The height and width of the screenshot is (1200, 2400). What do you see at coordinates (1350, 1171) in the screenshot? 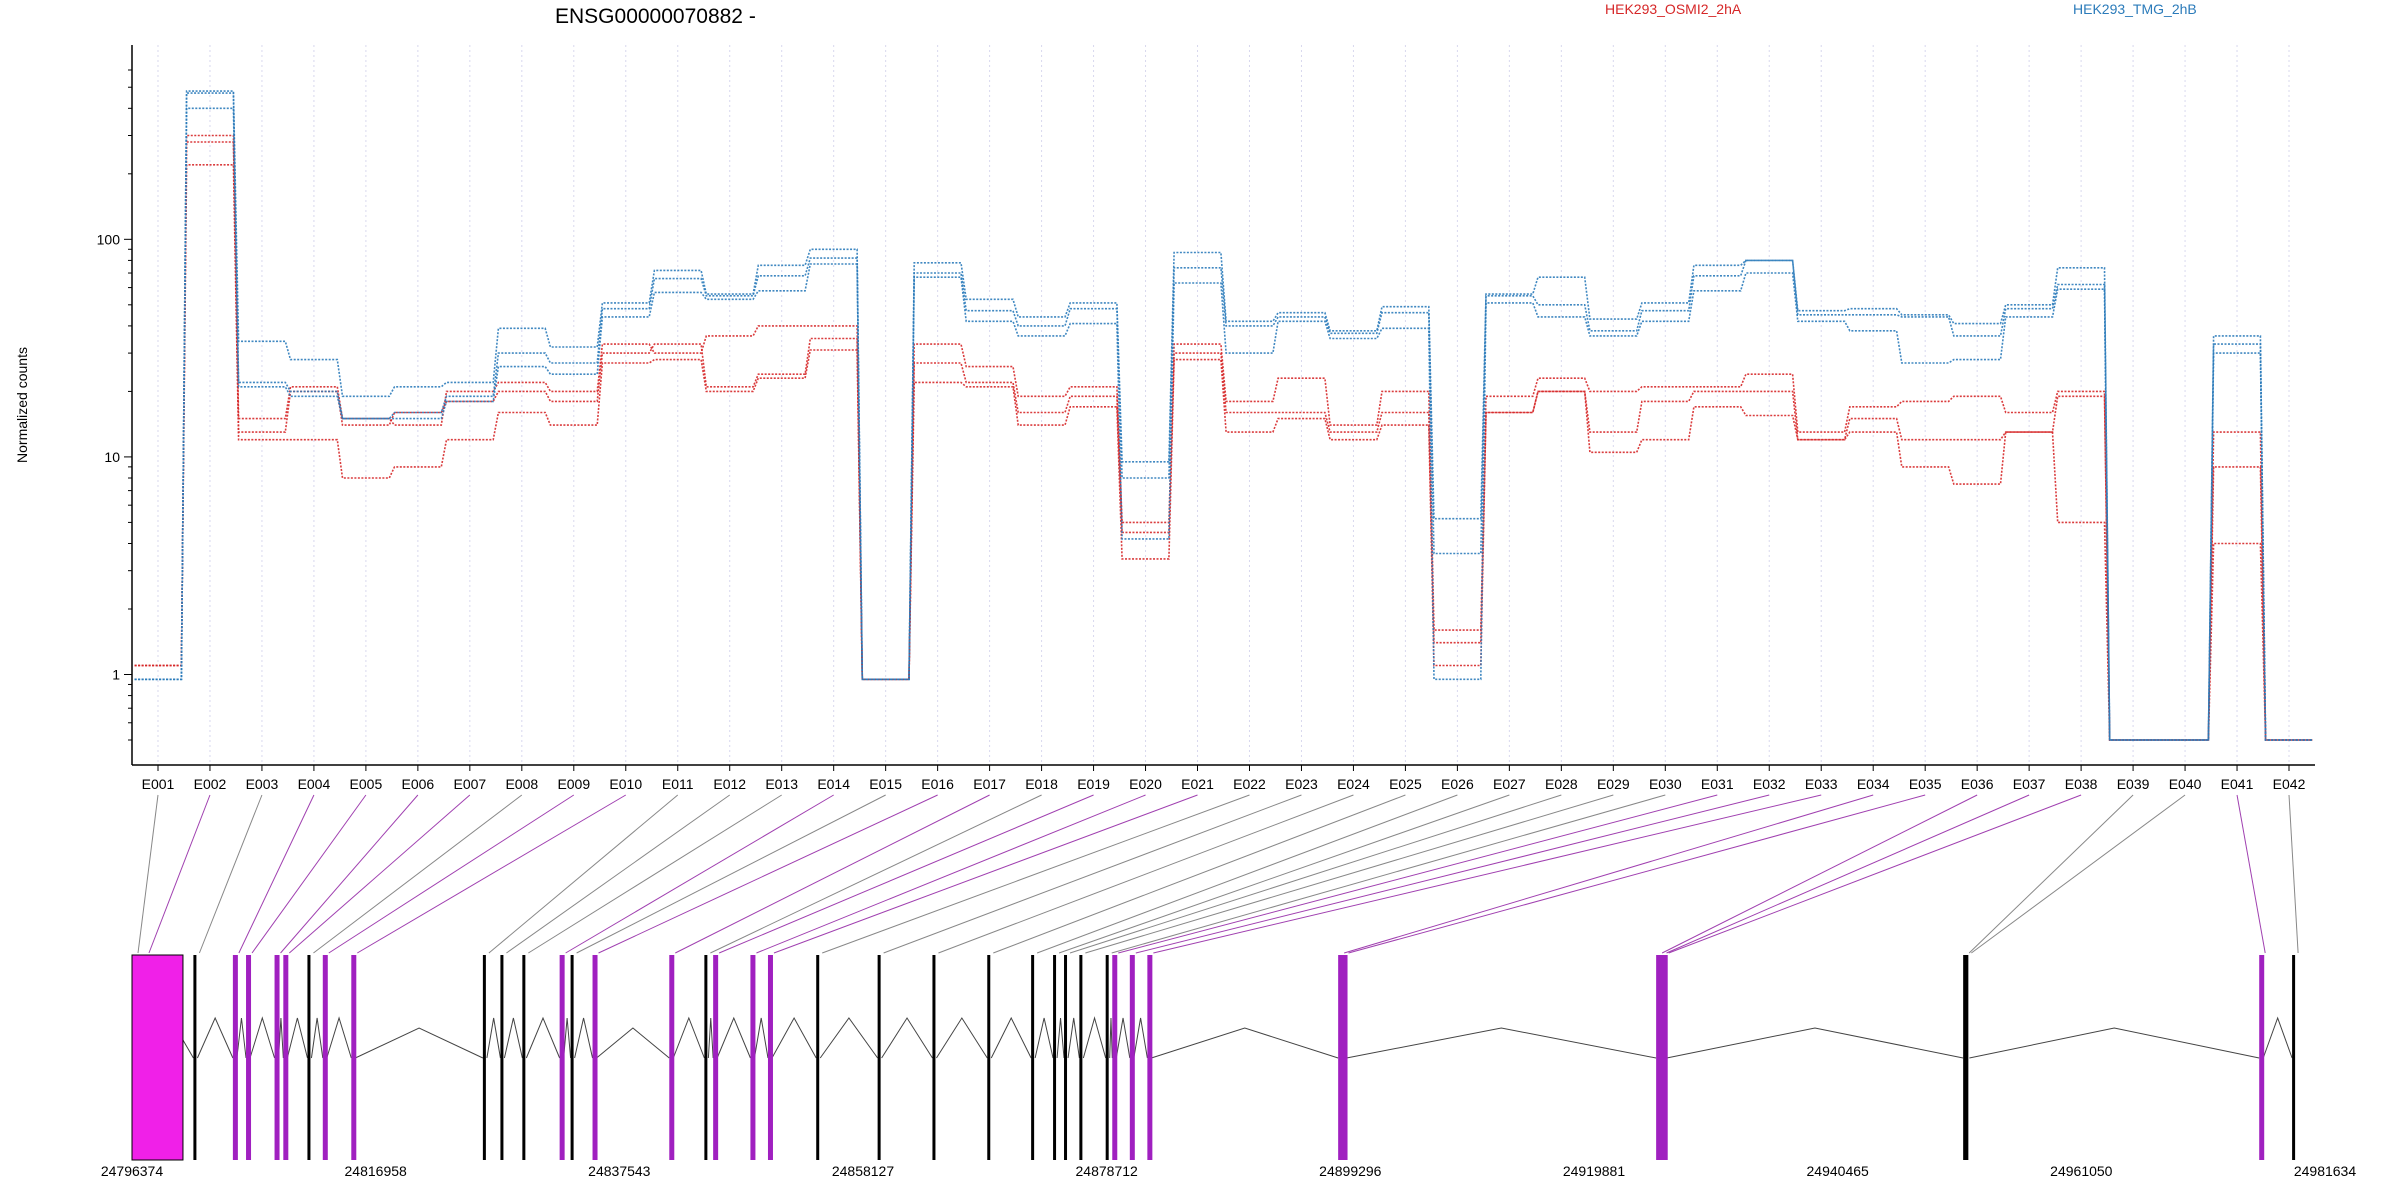
I see `coord-label-5: 24899296` at bounding box center [1350, 1171].